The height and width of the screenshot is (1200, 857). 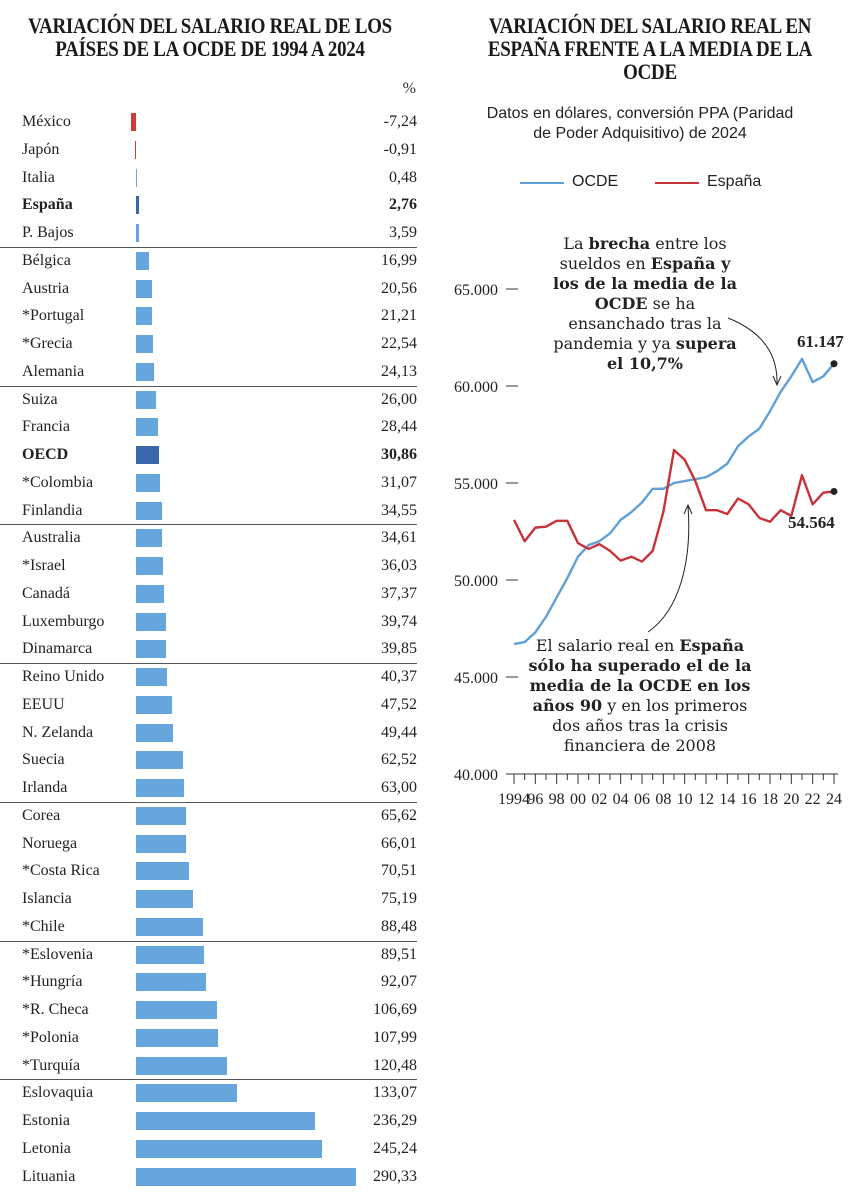 What do you see at coordinates (400, 149) in the screenshot?
I see `bar-value-jap-n: -0,91` at bounding box center [400, 149].